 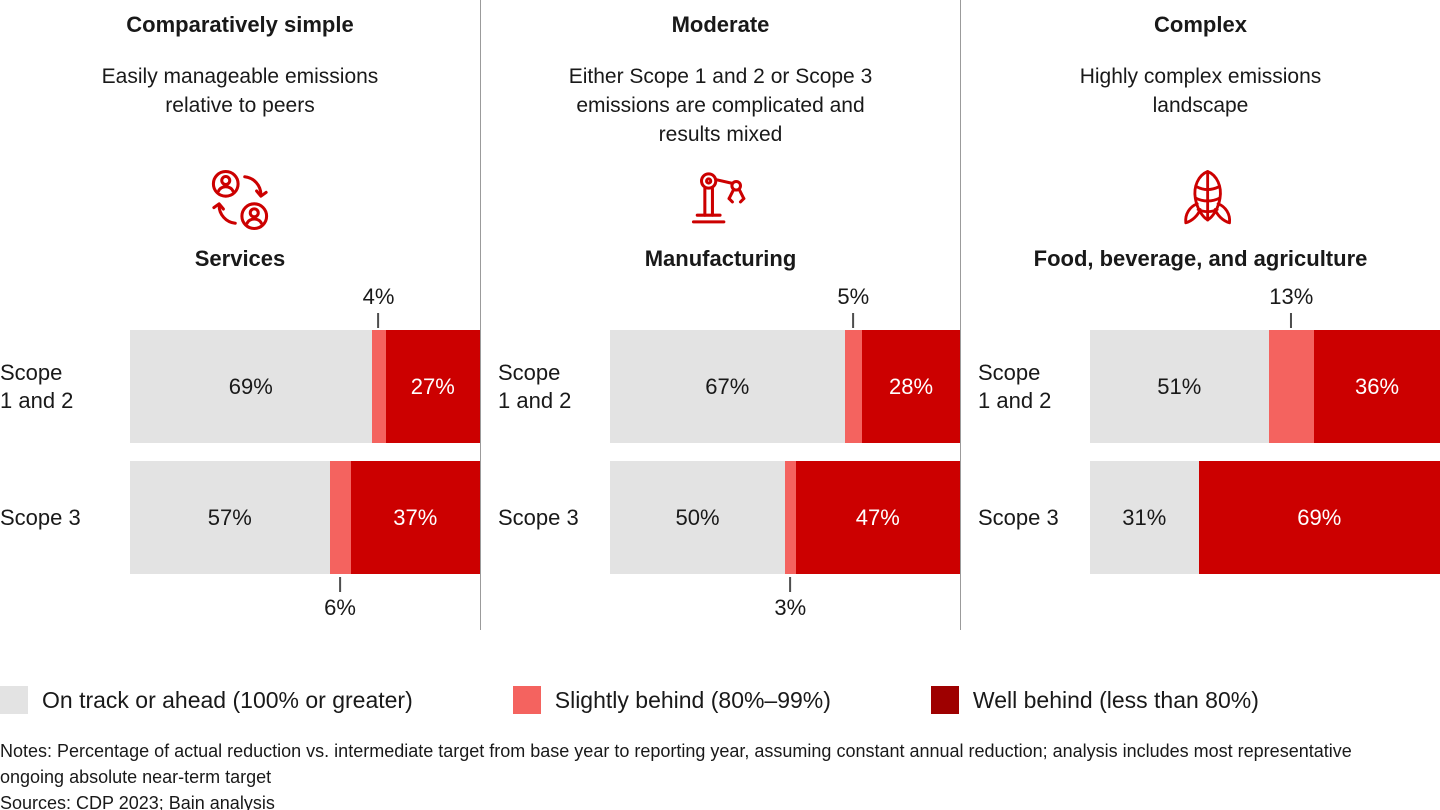 I want to click on legend-label: Well behind (less than 80%), so click(x=1115, y=699).